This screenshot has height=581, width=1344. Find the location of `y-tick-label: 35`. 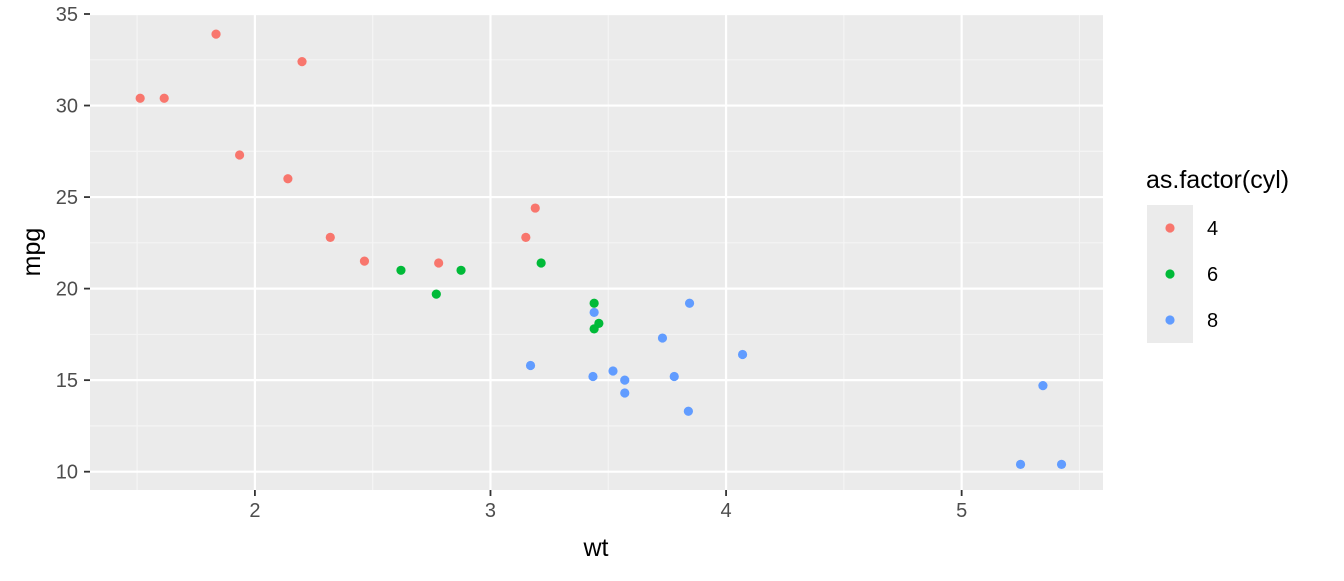

y-tick-label: 35 is located at coordinates (67, 15).